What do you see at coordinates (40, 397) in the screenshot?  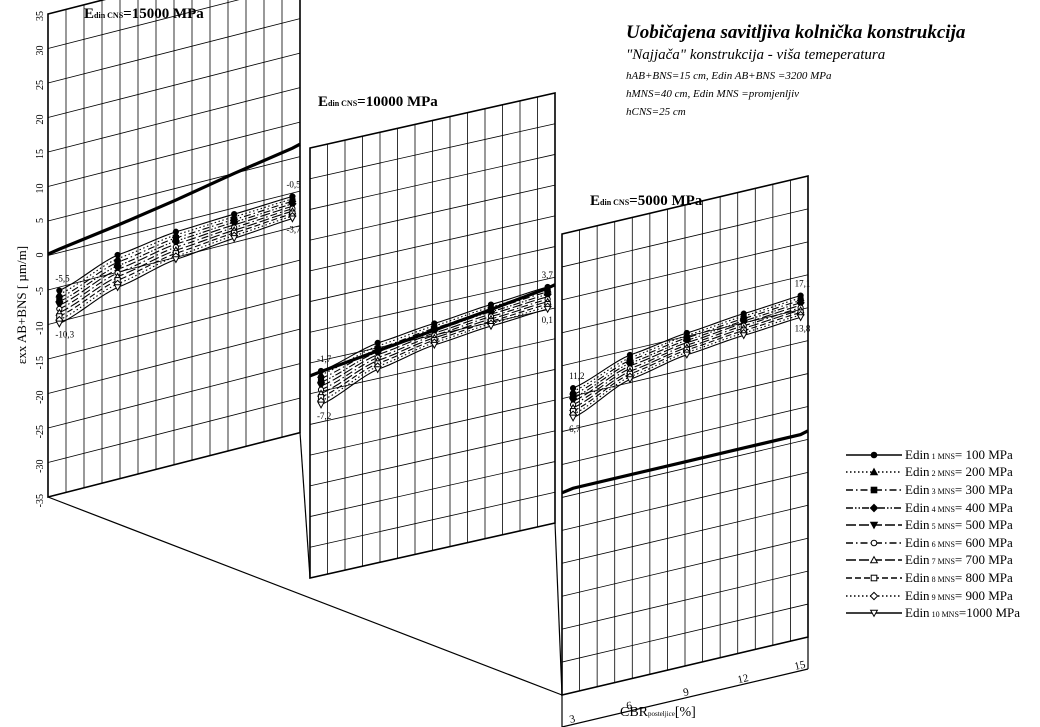 I see `y-tick-label: -20` at bounding box center [40, 397].